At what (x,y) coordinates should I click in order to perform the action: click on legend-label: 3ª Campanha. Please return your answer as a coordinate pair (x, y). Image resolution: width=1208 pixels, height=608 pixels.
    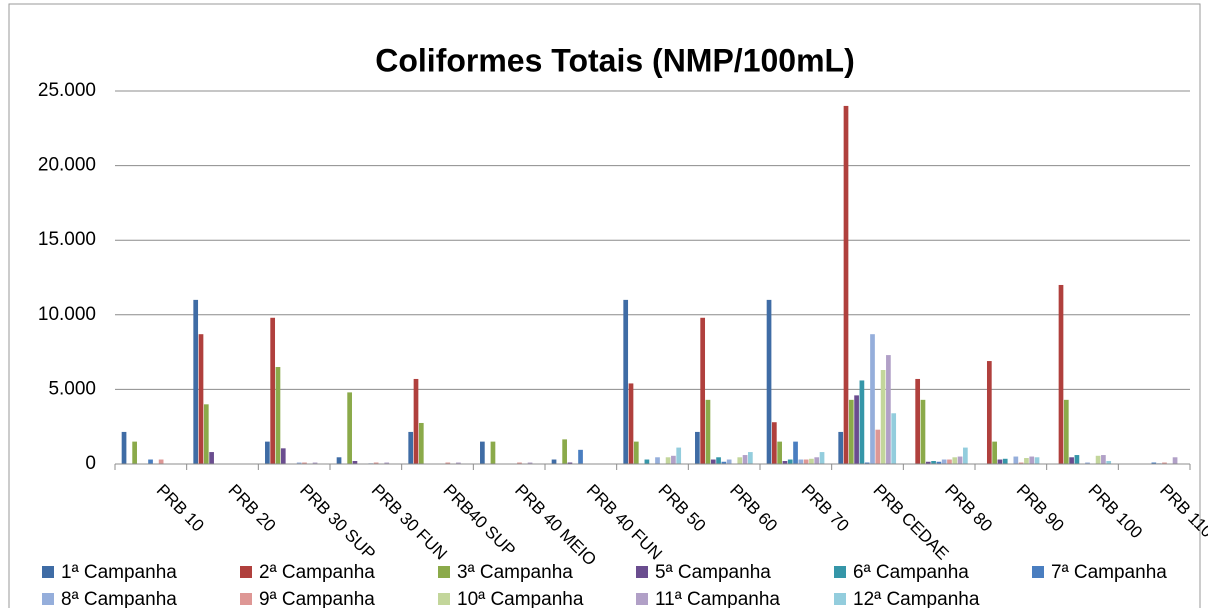
    Looking at the image, I should click on (515, 572).